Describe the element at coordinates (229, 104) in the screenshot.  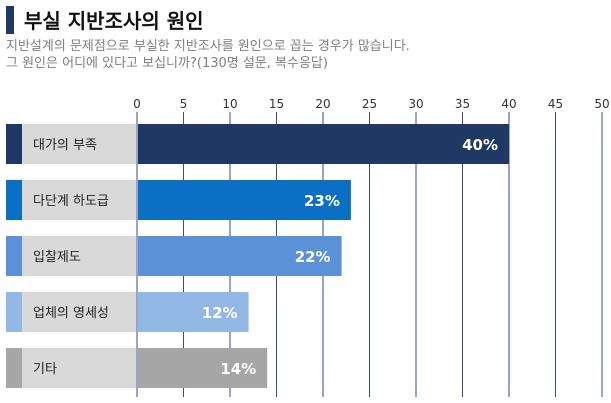
I see `x-tick-label: 10` at that location.